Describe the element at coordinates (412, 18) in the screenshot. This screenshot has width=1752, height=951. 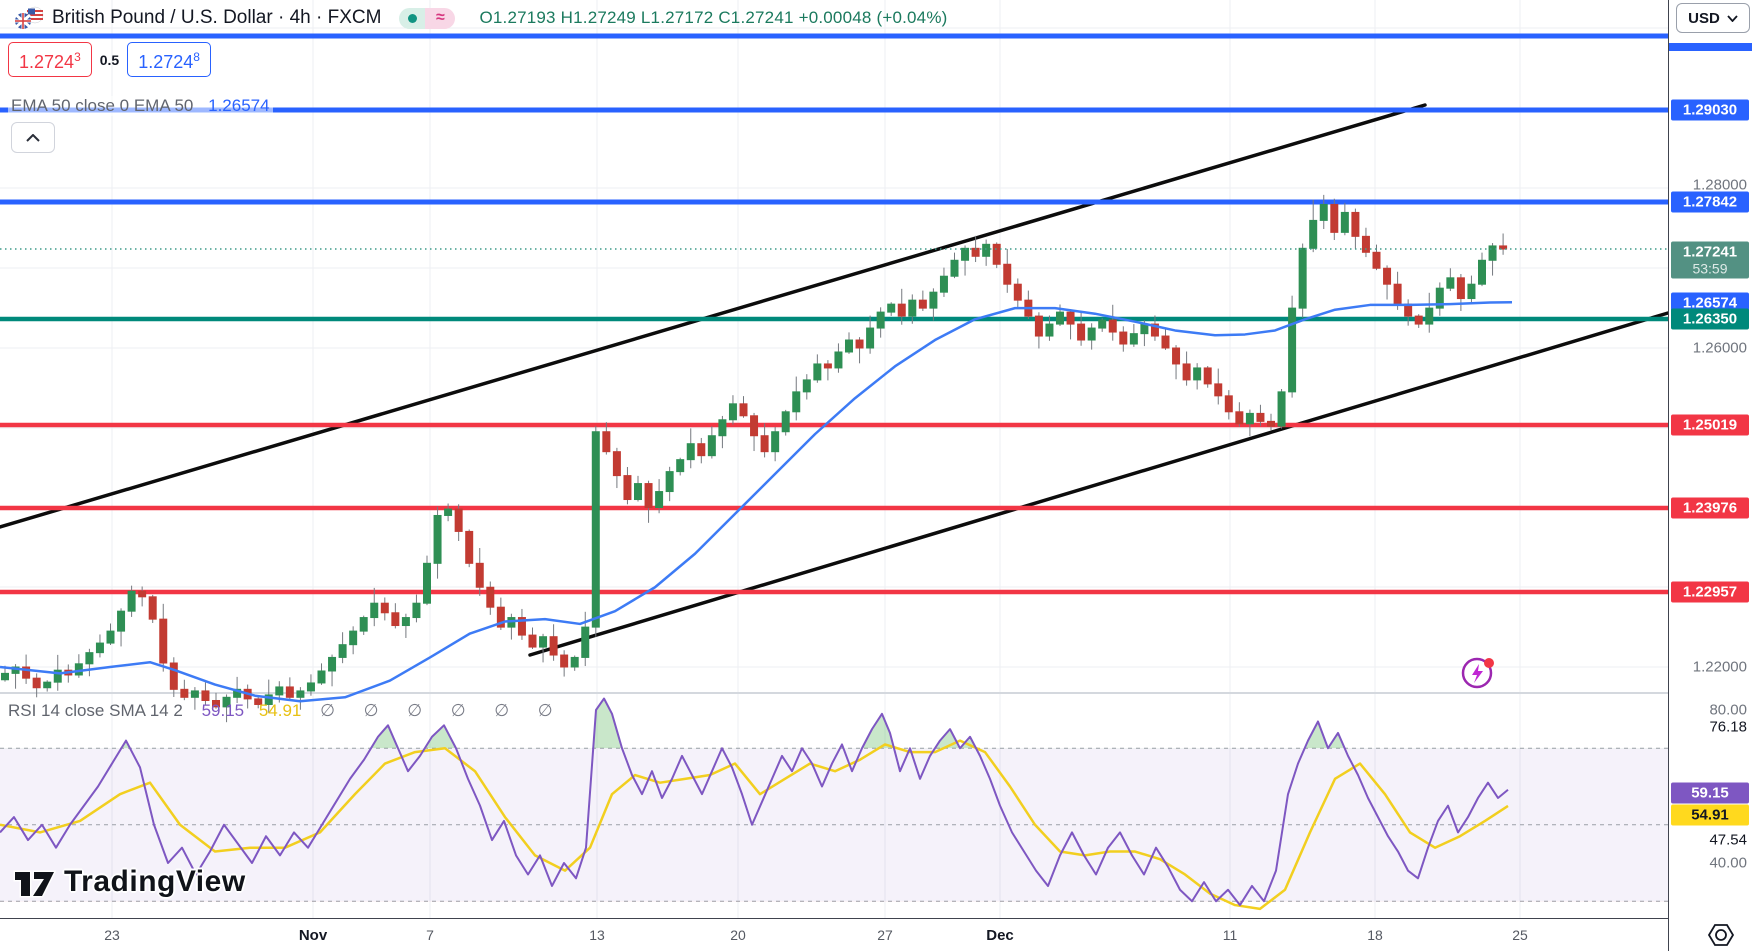
I see `market-open-dot-icon` at that location.